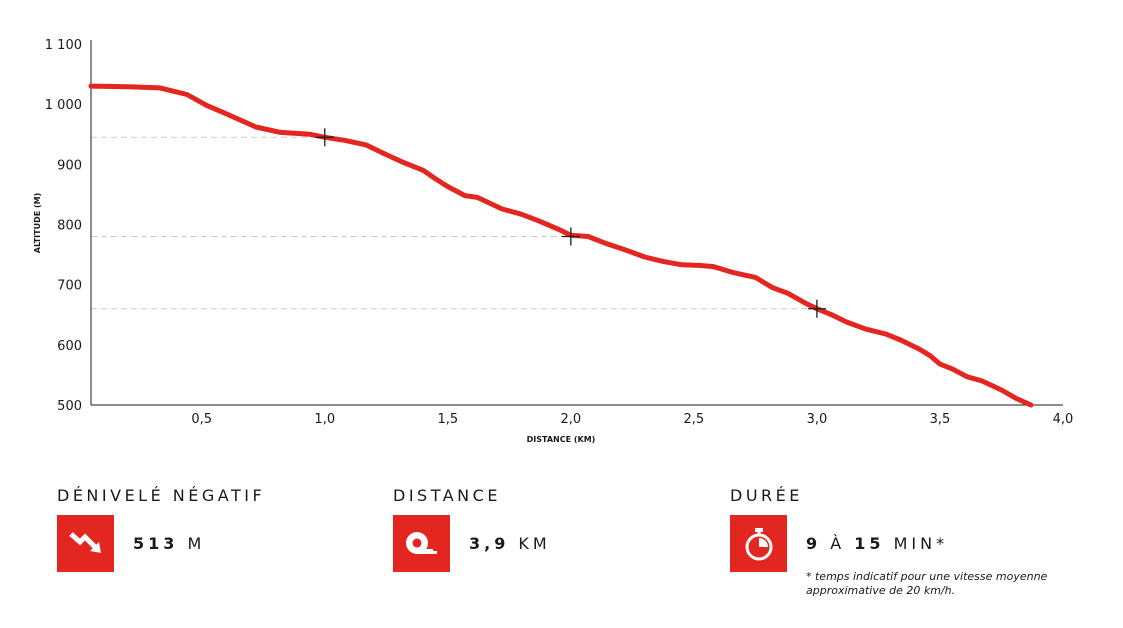 The width and height of the screenshot is (1123, 628). What do you see at coordinates (758, 543) in the screenshot?
I see `stopwatch-icon` at bounding box center [758, 543].